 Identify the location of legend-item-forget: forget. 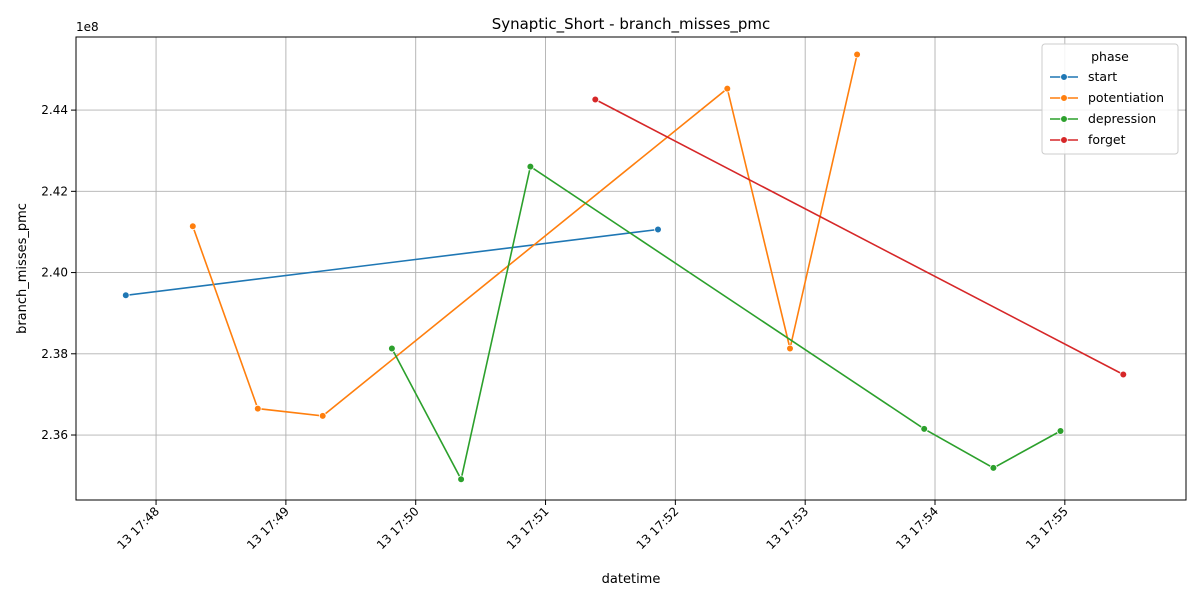
(1088, 139).